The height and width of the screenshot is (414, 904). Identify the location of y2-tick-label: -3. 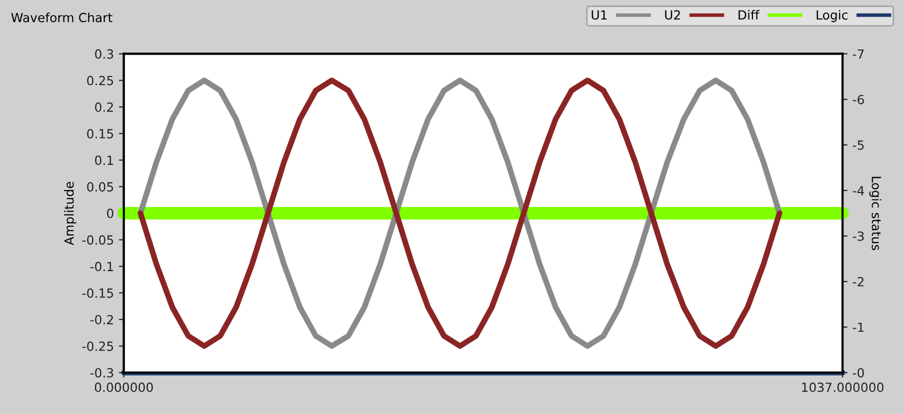
(858, 236).